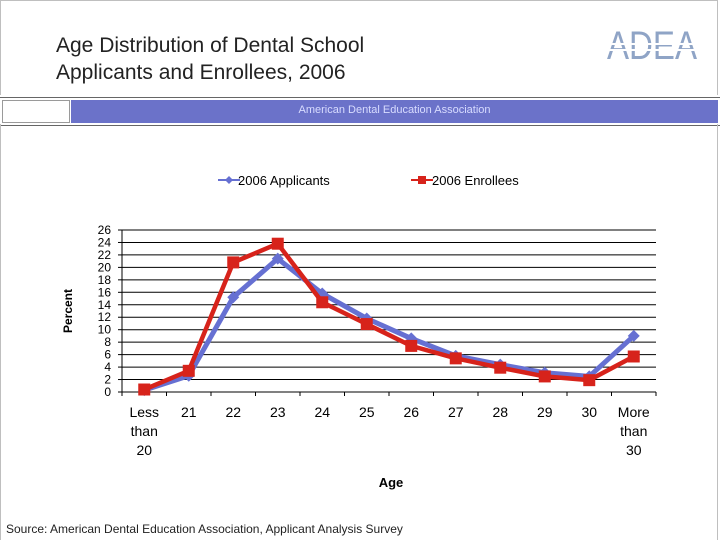 This screenshot has height=540, width=720. Describe the element at coordinates (500, 412) in the screenshot. I see `x-tick-label: 28` at that location.